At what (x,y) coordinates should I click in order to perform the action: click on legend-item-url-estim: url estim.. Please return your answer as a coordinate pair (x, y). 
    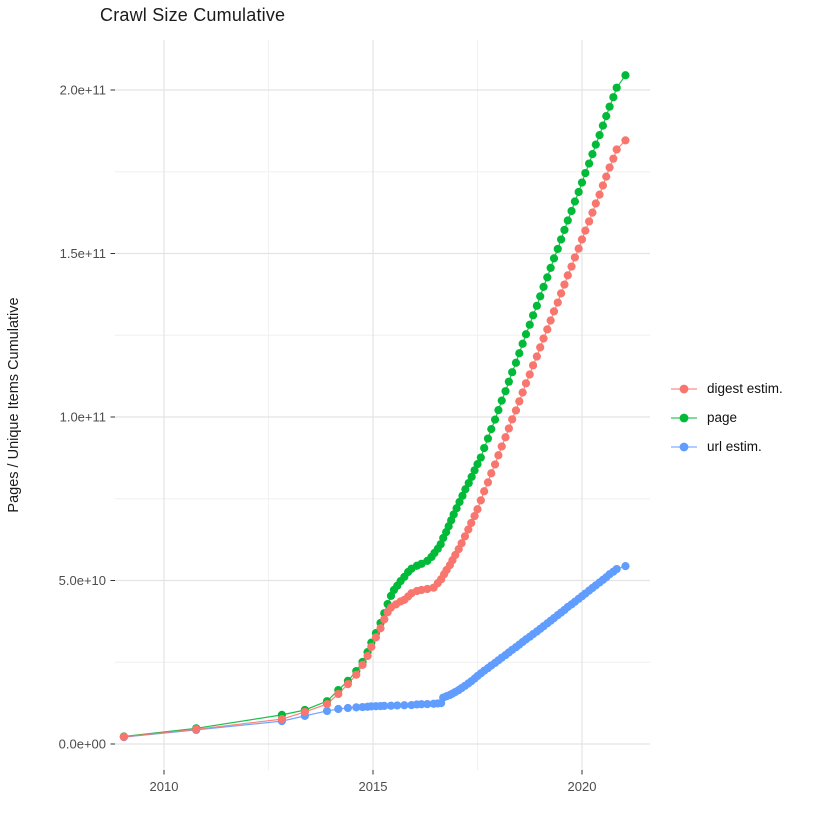
    Looking at the image, I should click on (726, 446).